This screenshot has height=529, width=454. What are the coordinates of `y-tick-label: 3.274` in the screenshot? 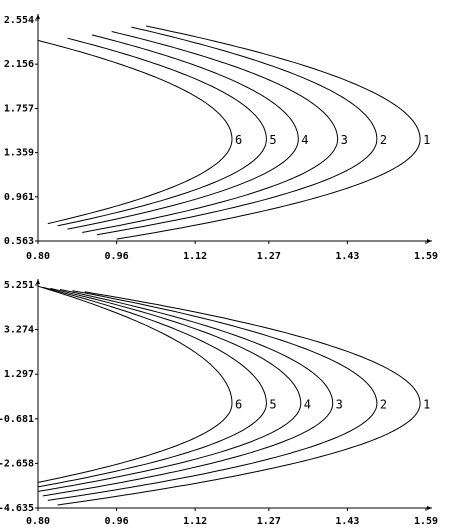 It's located at (19, 330).